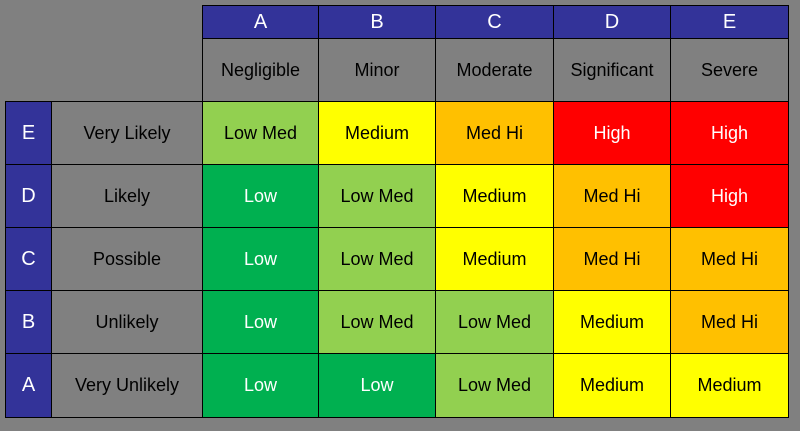  What do you see at coordinates (377, 70) in the screenshot?
I see `column-label-minor: Minor` at bounding box center [377, 70].